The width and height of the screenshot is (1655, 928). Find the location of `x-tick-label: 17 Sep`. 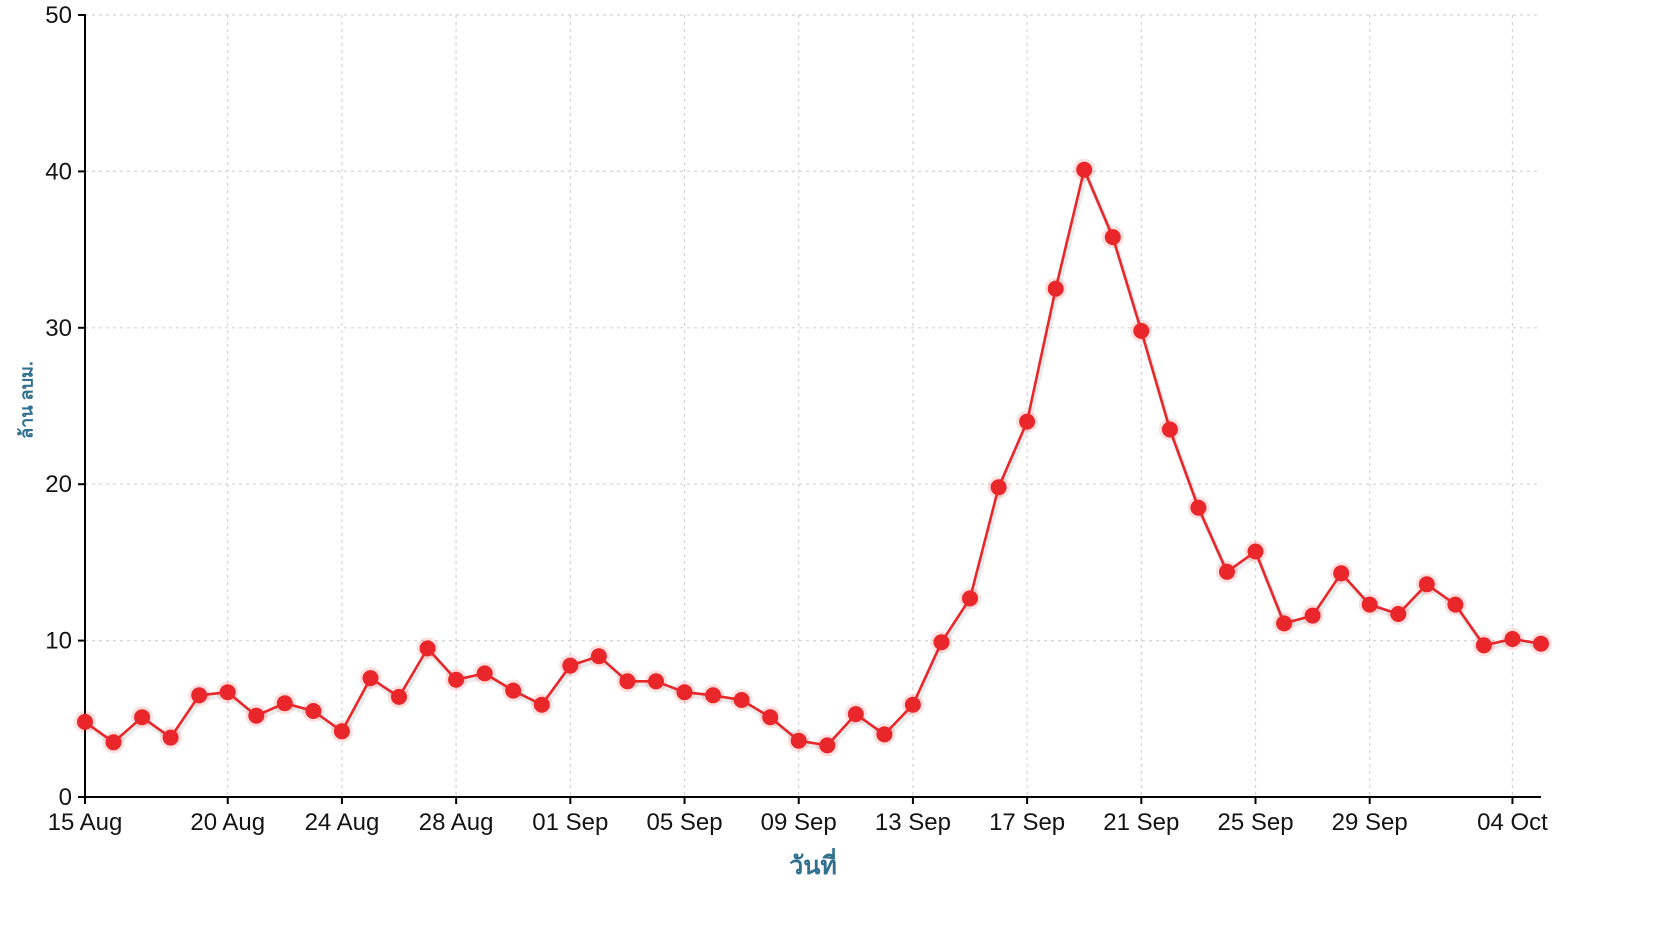

x-tick-label: 17 Sep is located at coordinates (1027, 822).